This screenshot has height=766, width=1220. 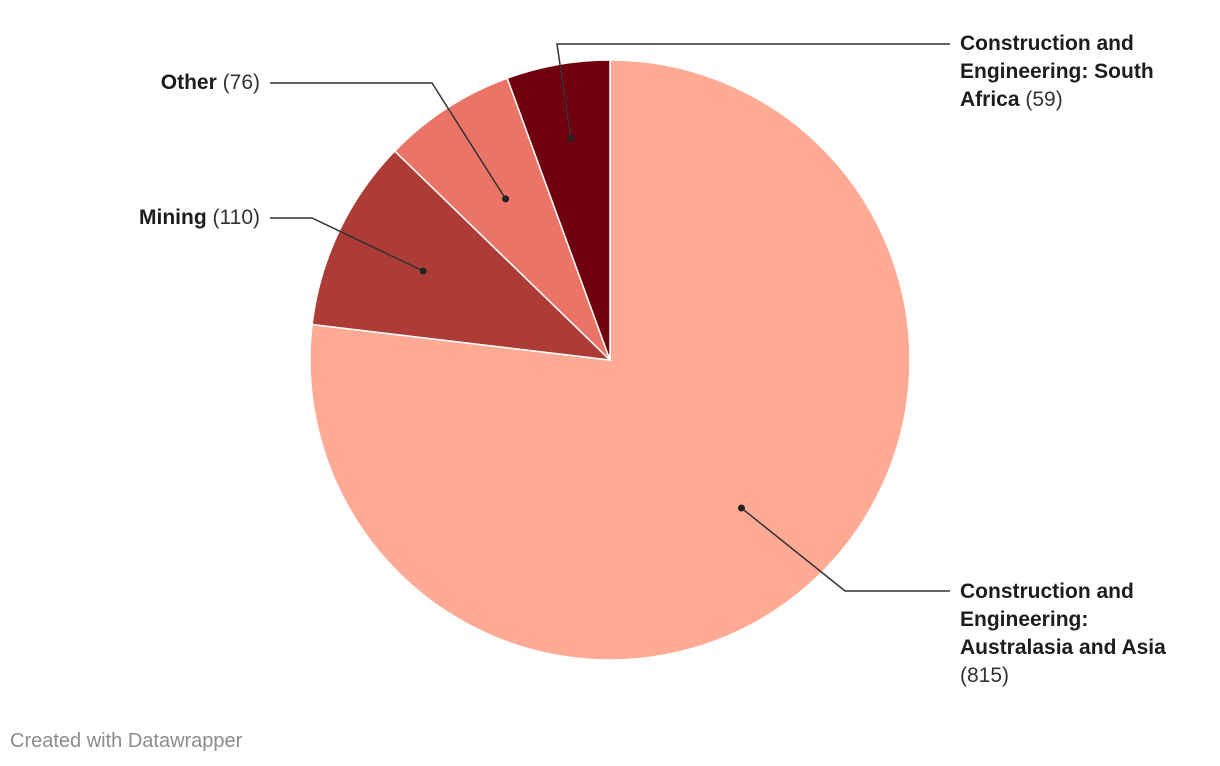 I want to click on slice-label-mining-name: Mining, so click(x=173, y=217).